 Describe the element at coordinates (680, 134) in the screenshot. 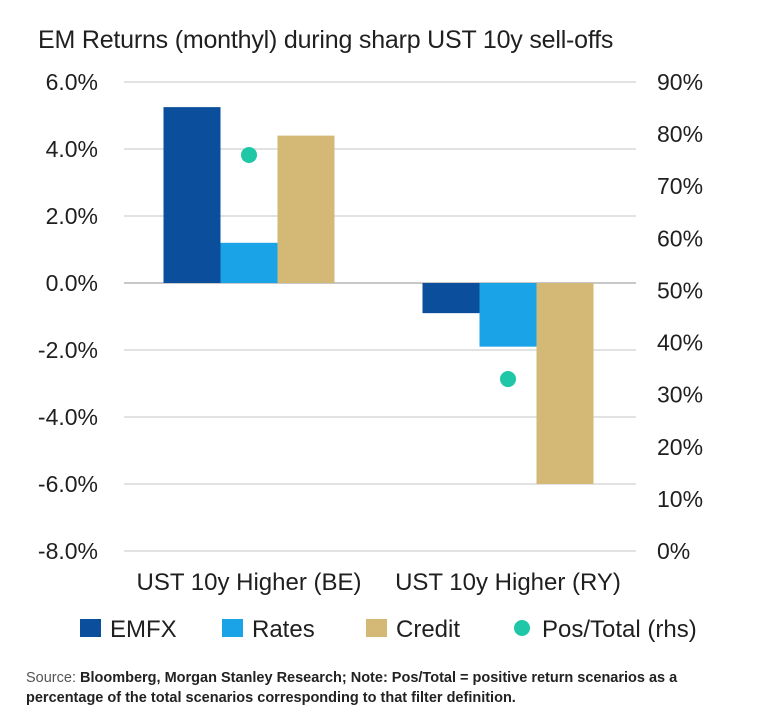

I see `right-tick-label: 80%` at that location.